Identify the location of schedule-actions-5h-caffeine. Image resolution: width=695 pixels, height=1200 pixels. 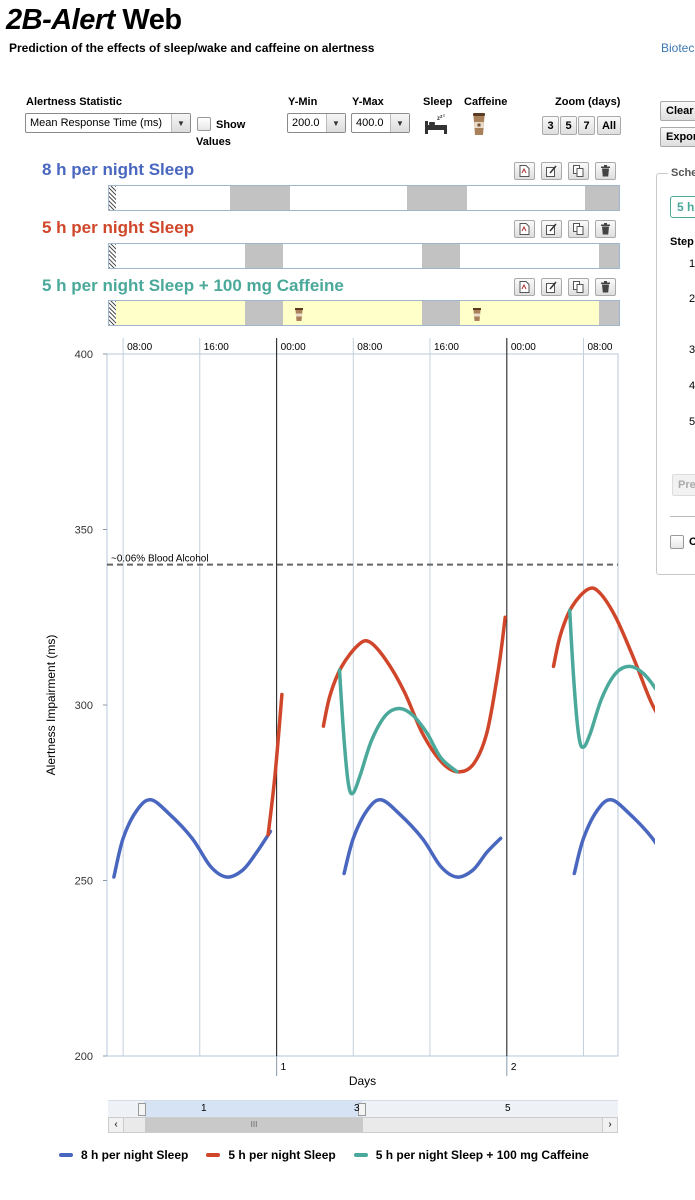
(565, 287).